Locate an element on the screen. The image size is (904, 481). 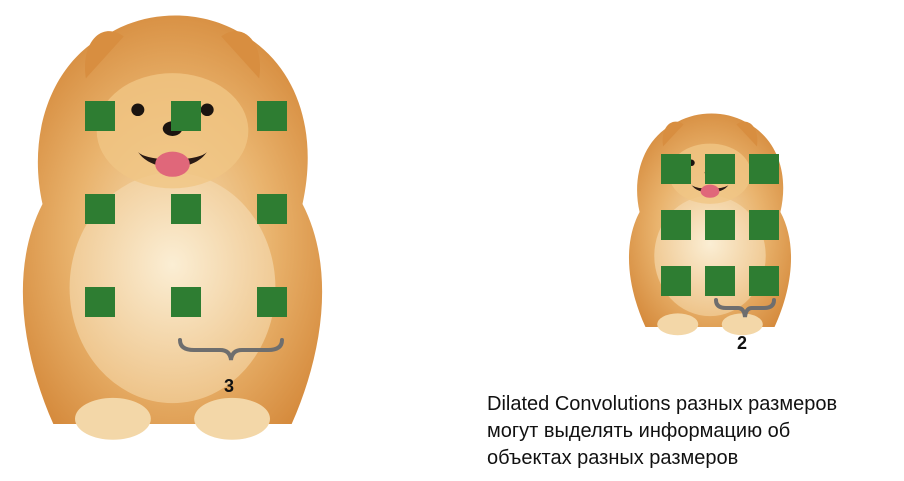
large-dilation-brace is located at coordinates (231, 349).